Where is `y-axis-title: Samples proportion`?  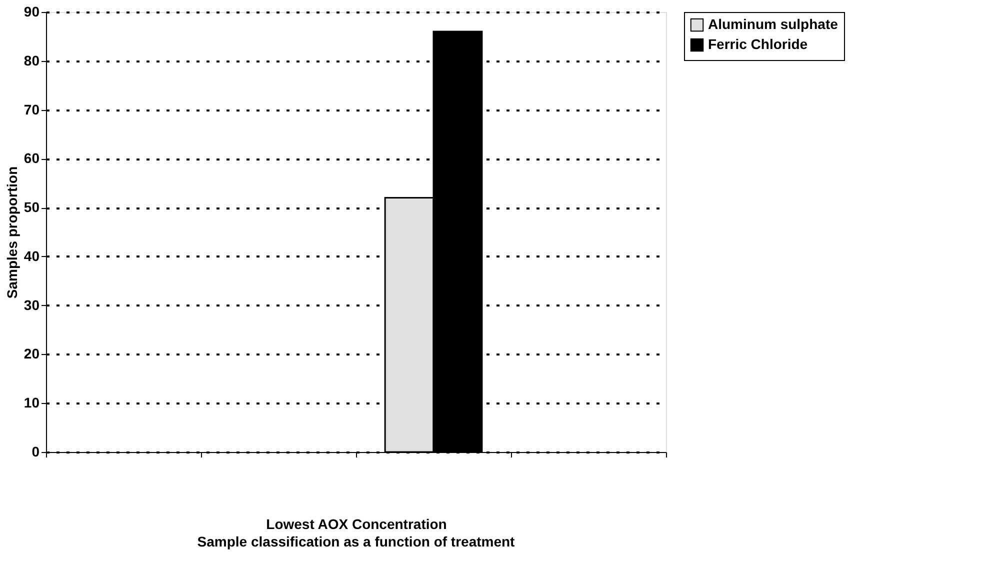 y-axis-title: Samples proportion is located at coordinates (12, 232).